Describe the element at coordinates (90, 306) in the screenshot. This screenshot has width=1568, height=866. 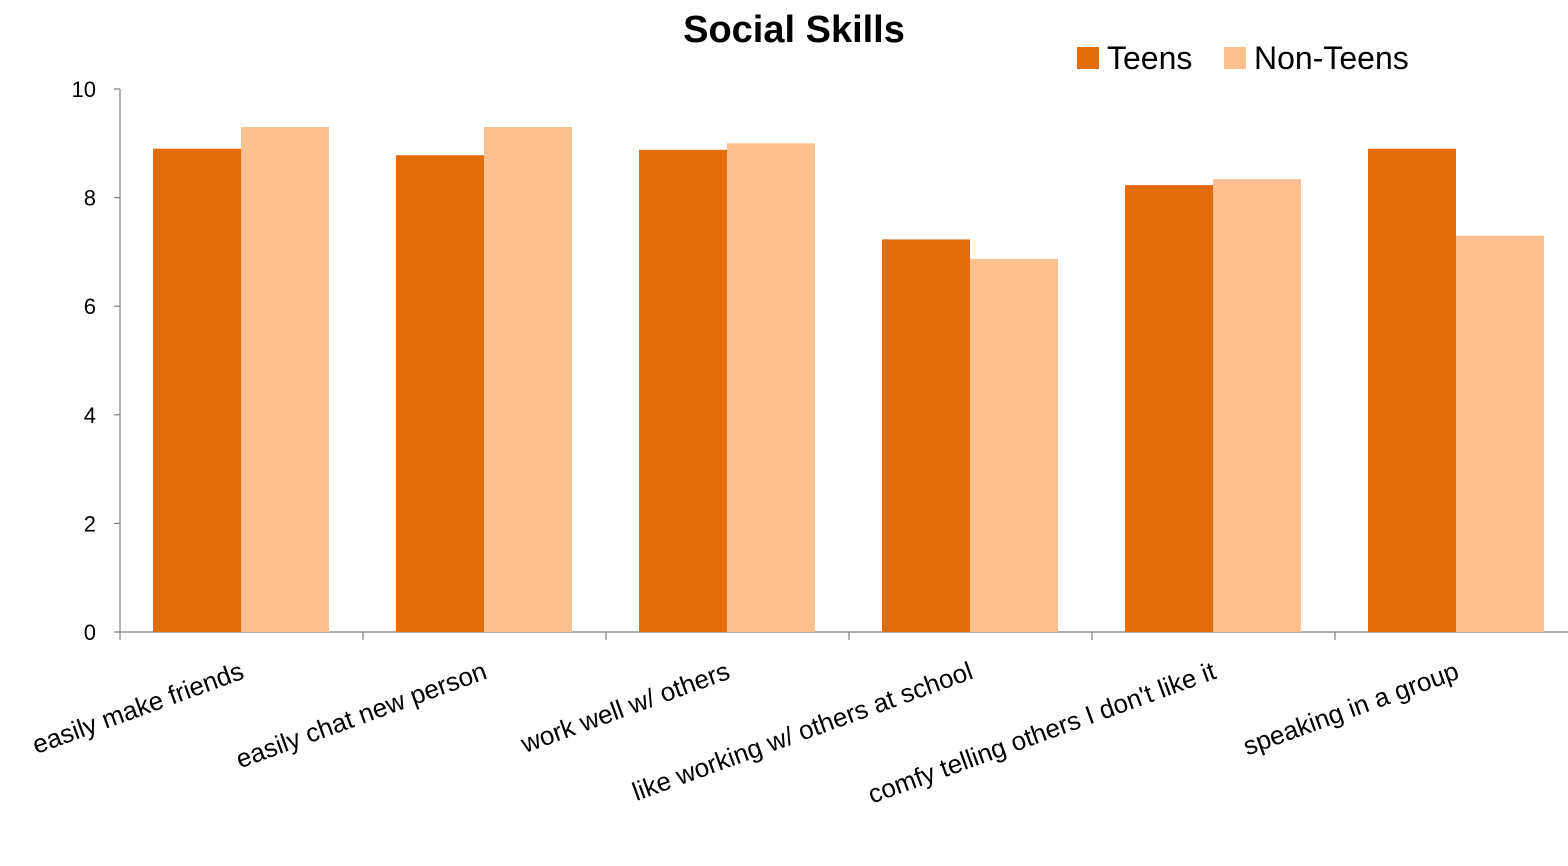
I see `y-tick-label: 6` at that location.